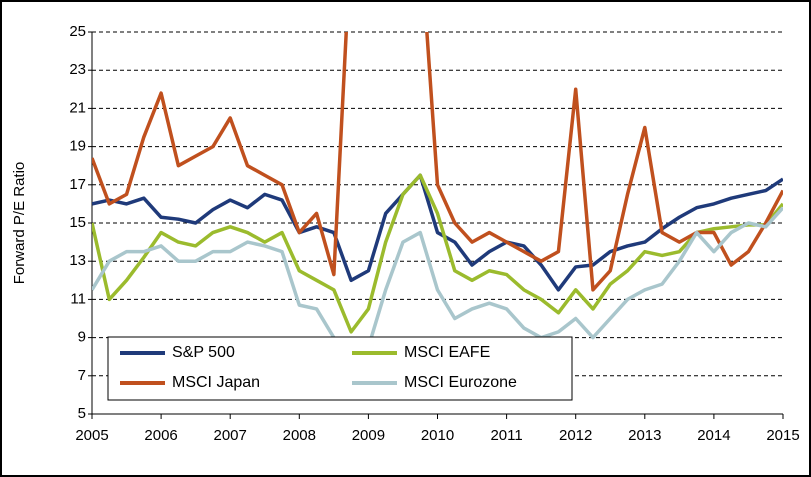 The width and height of the screenshot is (811, 477). Describe the element at coordinates (713, 435) in the screenshot. I see `x-tick-label: 2014` at that location.